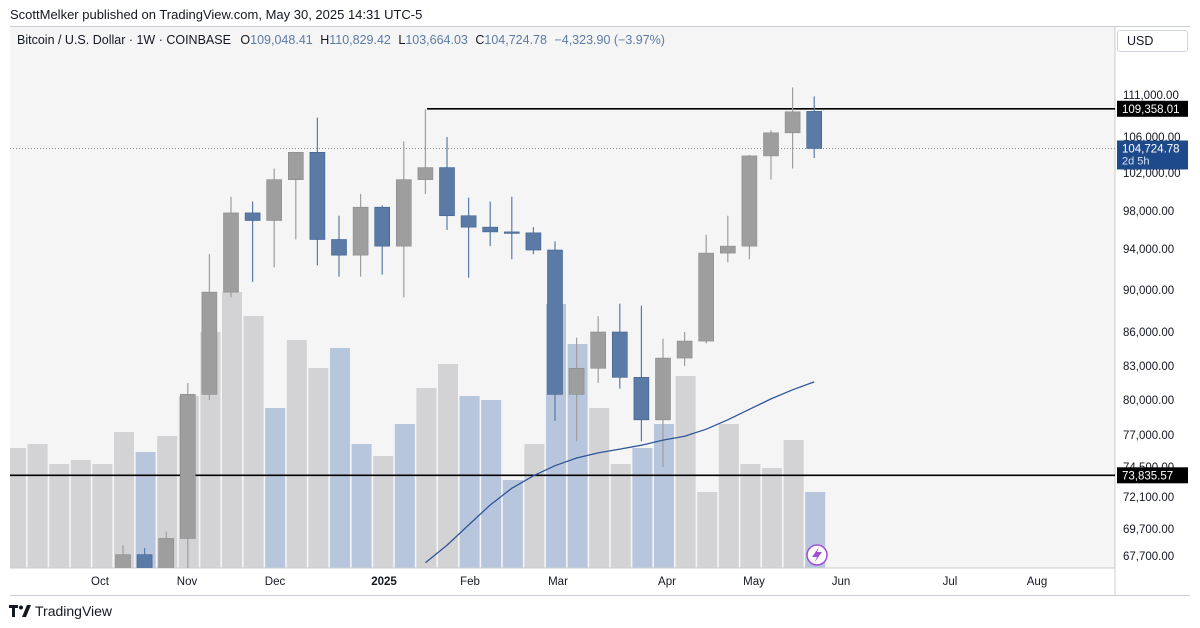 This screenshot has height=628, width=1200. What do you see at coordinates (817, 555) in the screenshot?
I see `lightning-badge-icon` at bounding box center [817, 555].